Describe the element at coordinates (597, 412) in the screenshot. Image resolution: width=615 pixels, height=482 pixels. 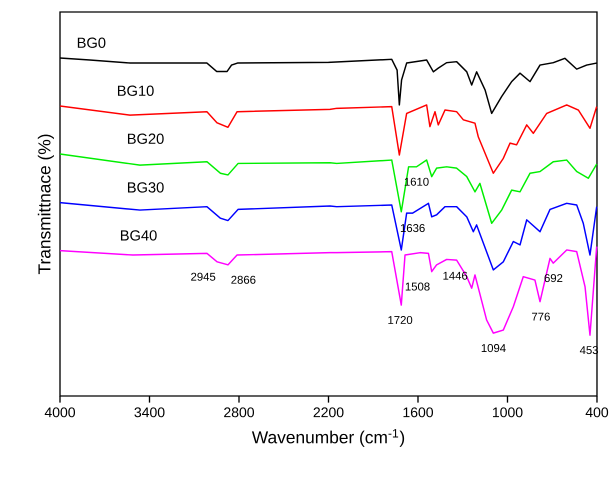
I see `x-tick-label: 400` at that location.